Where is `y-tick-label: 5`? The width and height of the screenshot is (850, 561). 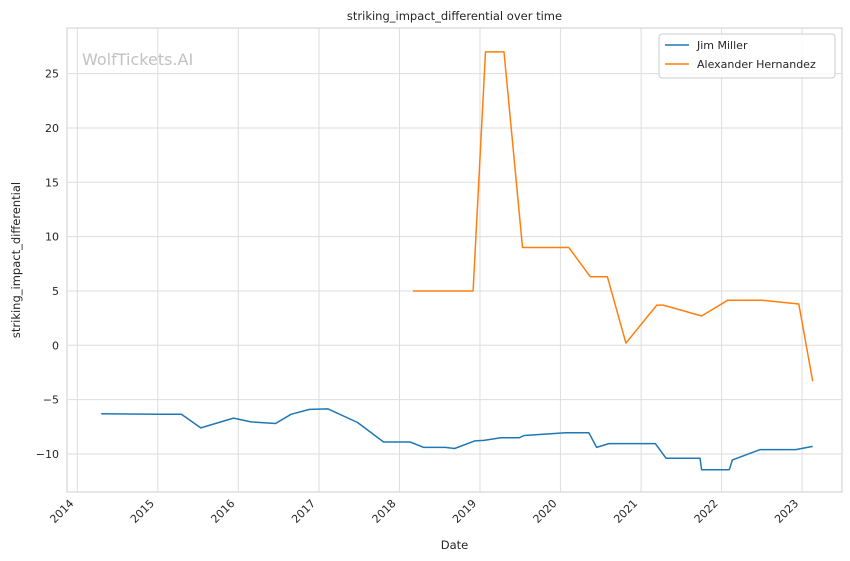
y-tick-label: 5 is located at coordinates (55, 291).